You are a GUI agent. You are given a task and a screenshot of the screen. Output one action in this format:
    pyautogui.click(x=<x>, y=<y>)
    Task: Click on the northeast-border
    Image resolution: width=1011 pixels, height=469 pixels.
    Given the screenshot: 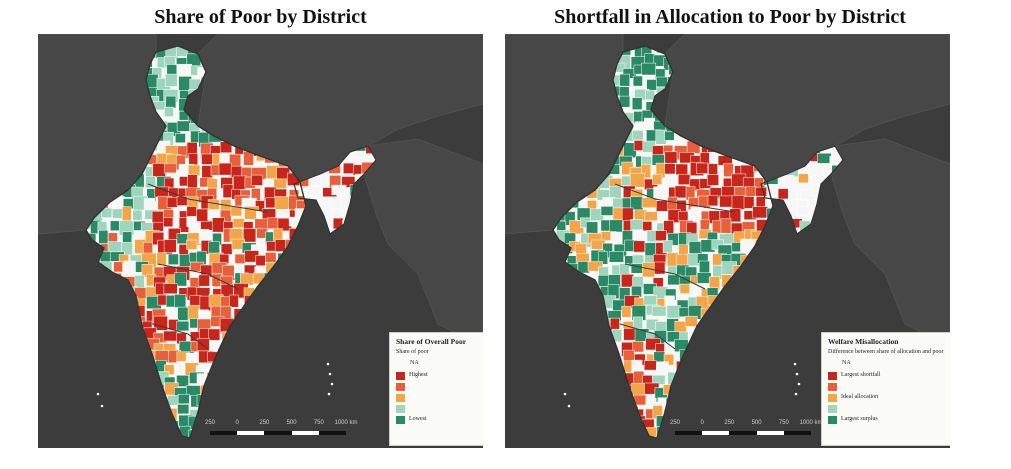 What is the action you would take?
    pyautogui.click(x=335, y=190)
    